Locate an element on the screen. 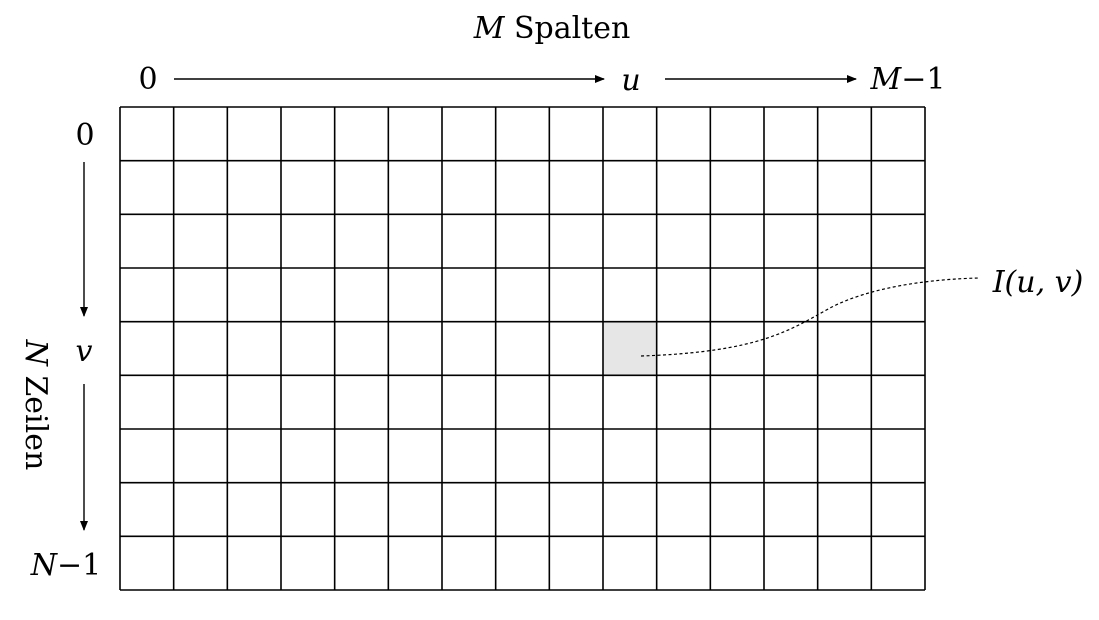  row-end-symbol: N is located at coordinates (44, 565).